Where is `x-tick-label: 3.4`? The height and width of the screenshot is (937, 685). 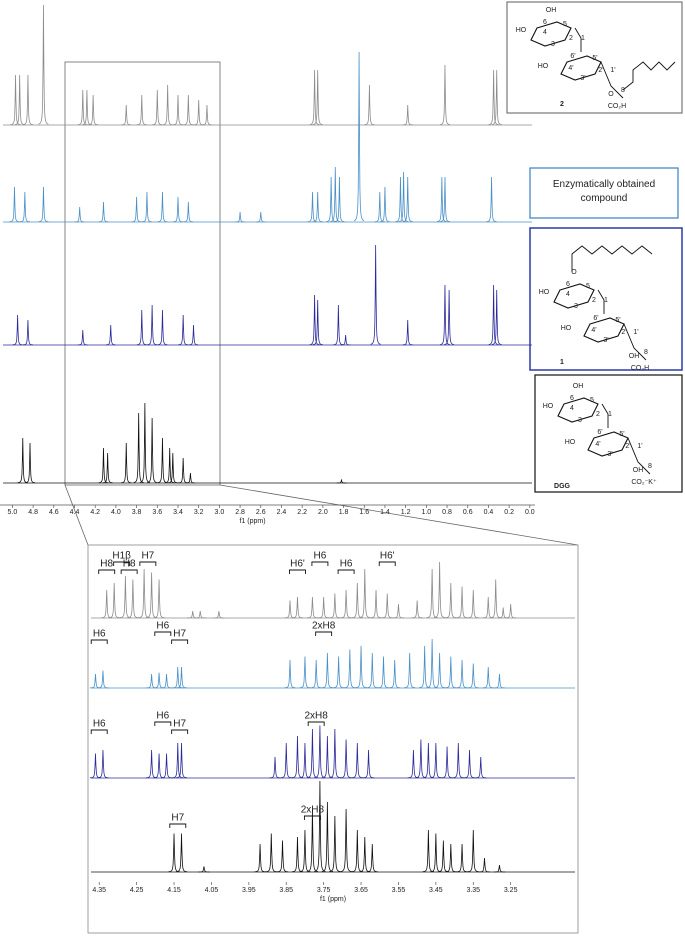
x-tick-label: 3.4 is located at coordinates (178, 512).